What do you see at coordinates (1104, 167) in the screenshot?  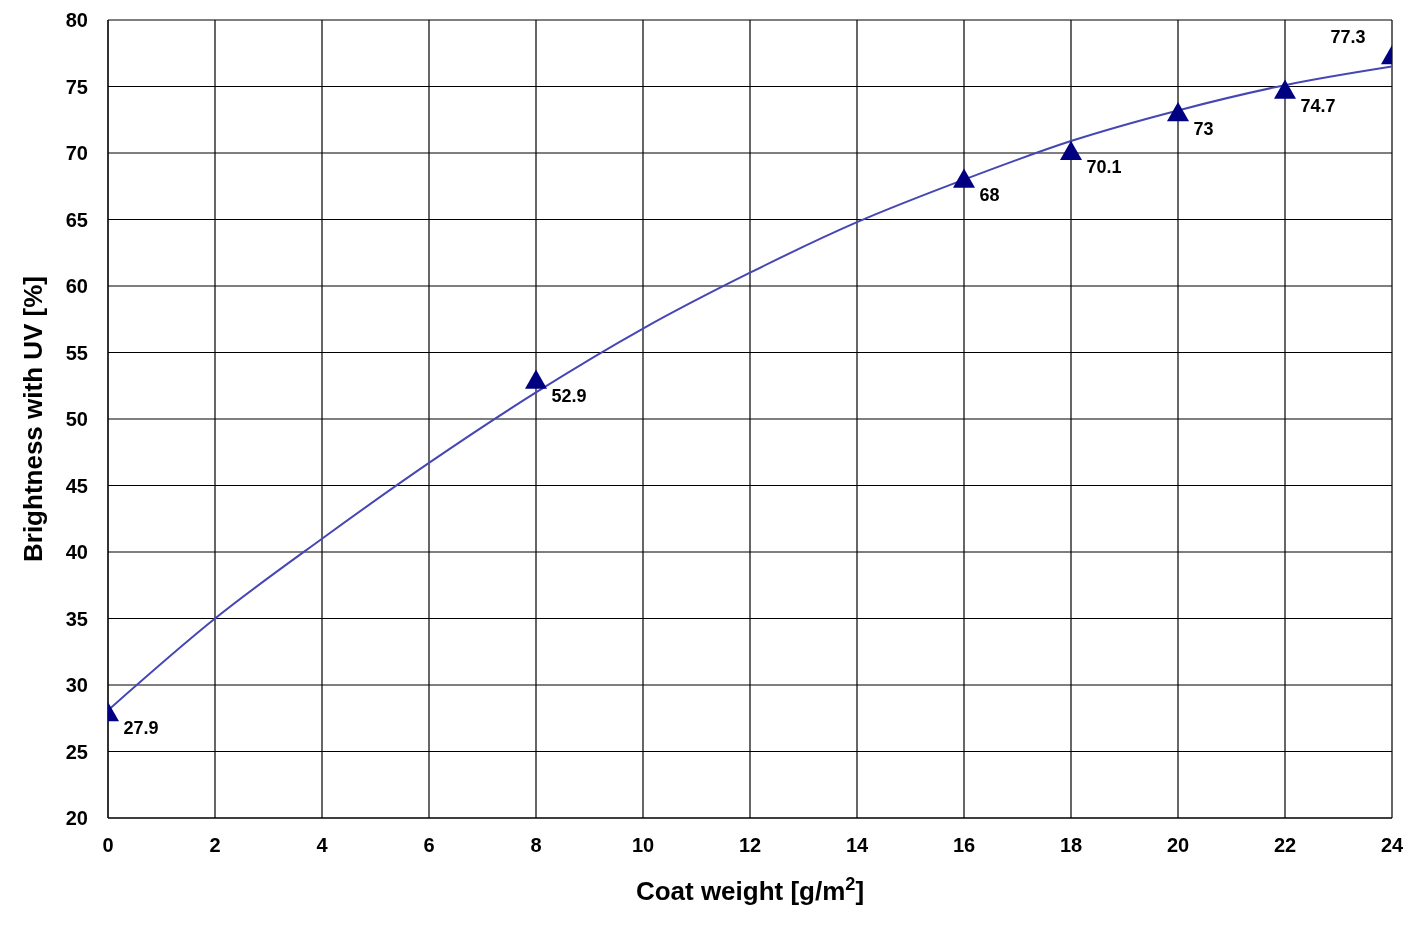 I see `data-label: 70.1` at bounding box center [1104, 167].